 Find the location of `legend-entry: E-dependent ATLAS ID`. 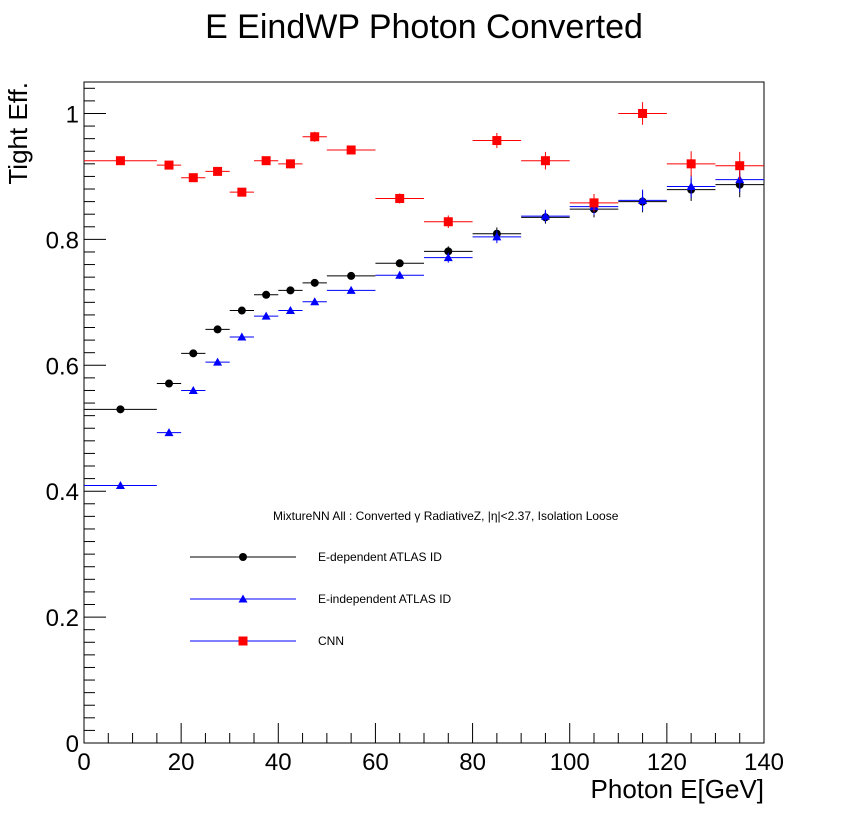

legend-entry: E-dependent ATLAS ID is located at coordinates (316, 557).